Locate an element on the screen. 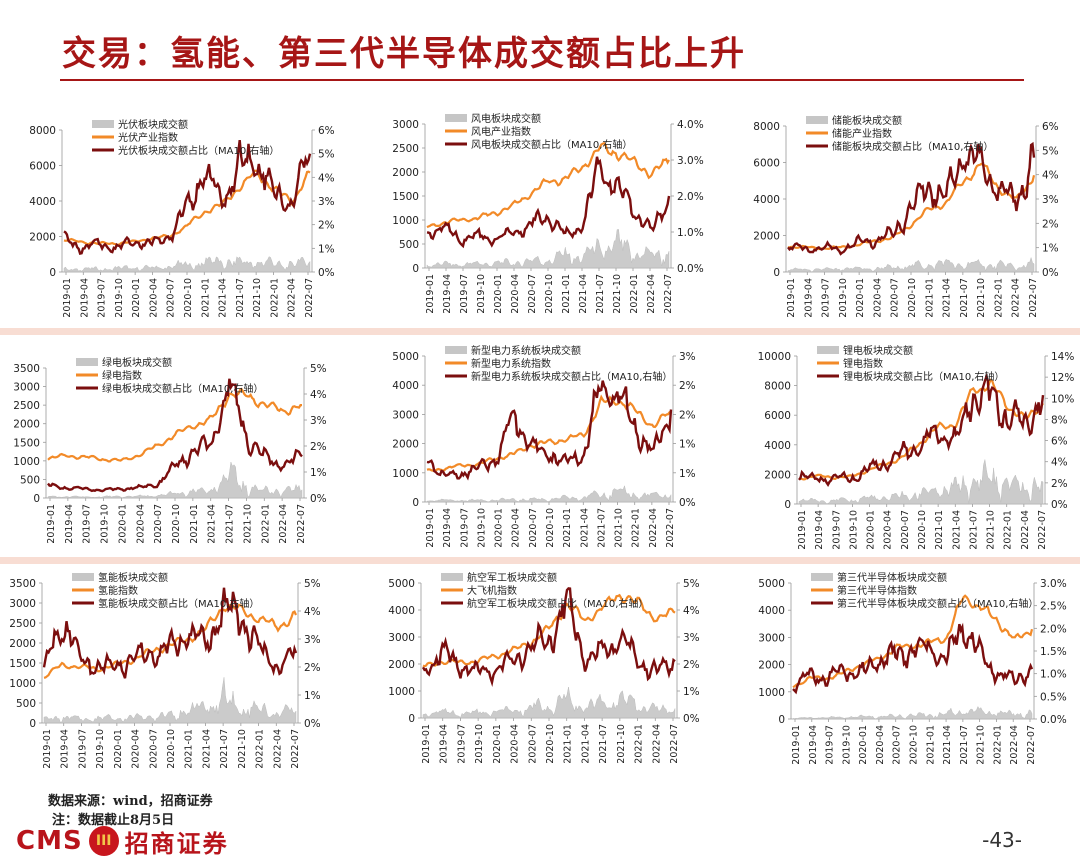 The image size is (1080, 860). x-tick-label: 2019-01 is located at coordinates (426, 744).